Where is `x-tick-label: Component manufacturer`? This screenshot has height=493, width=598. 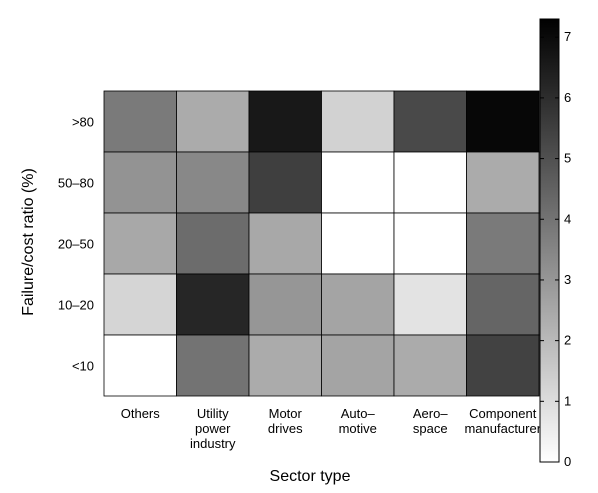
x-tick-label: Component manufacturer is located at coordinates (502, 421).